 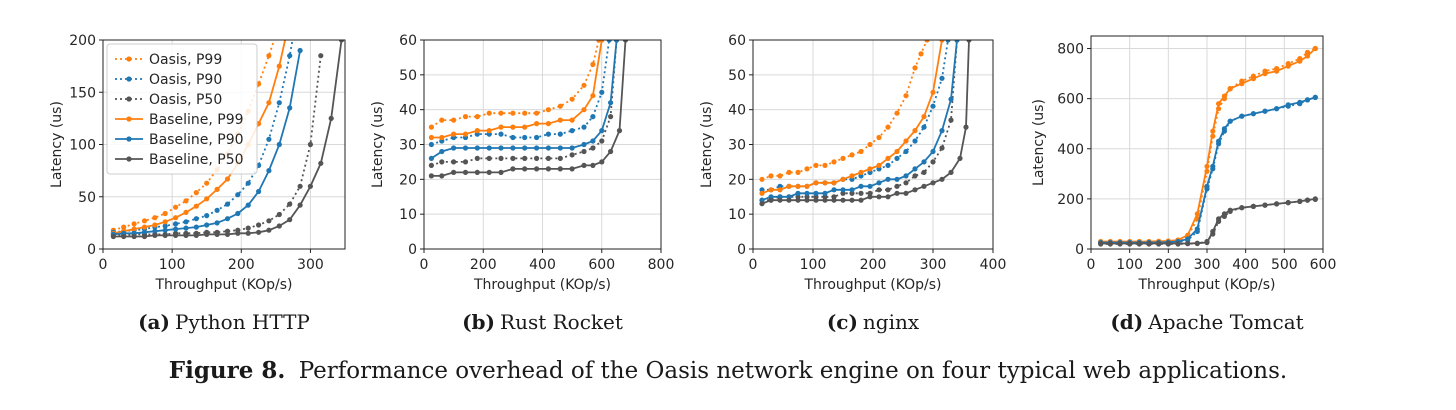 What do you see at coordinates (1070, 150) in the screenshot?
I see `y-tick-label: 400` at bounding box center [1070, 150].